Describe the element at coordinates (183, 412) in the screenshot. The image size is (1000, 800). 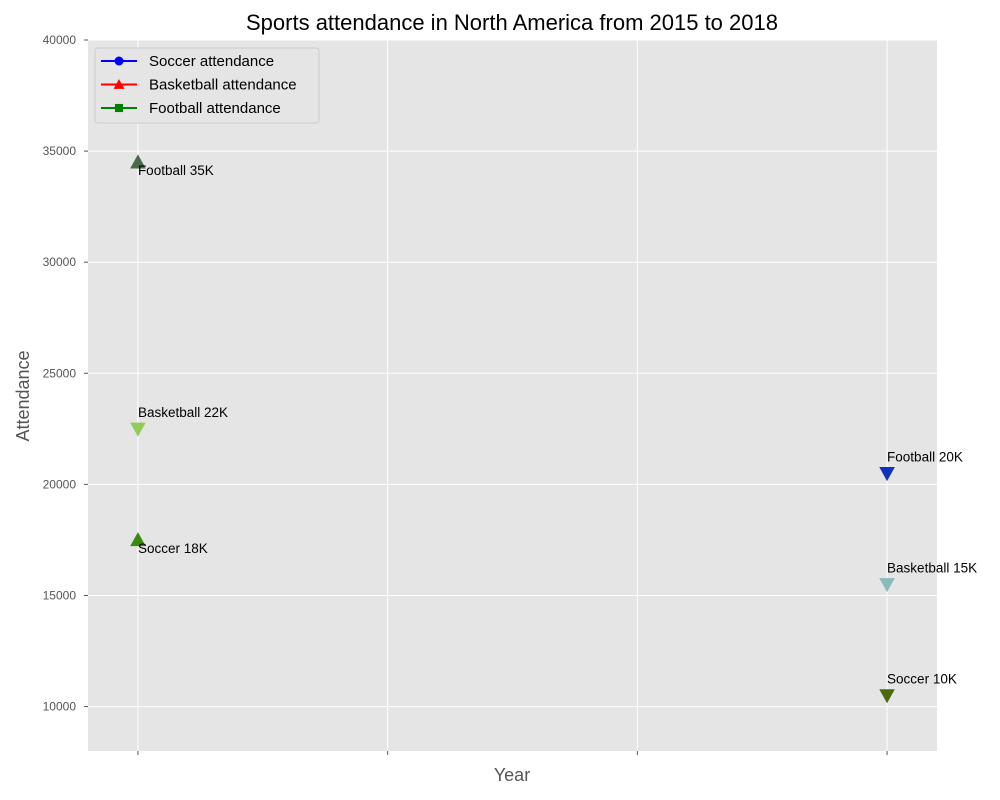
I see `data-label: Basketball 22K` at that location.